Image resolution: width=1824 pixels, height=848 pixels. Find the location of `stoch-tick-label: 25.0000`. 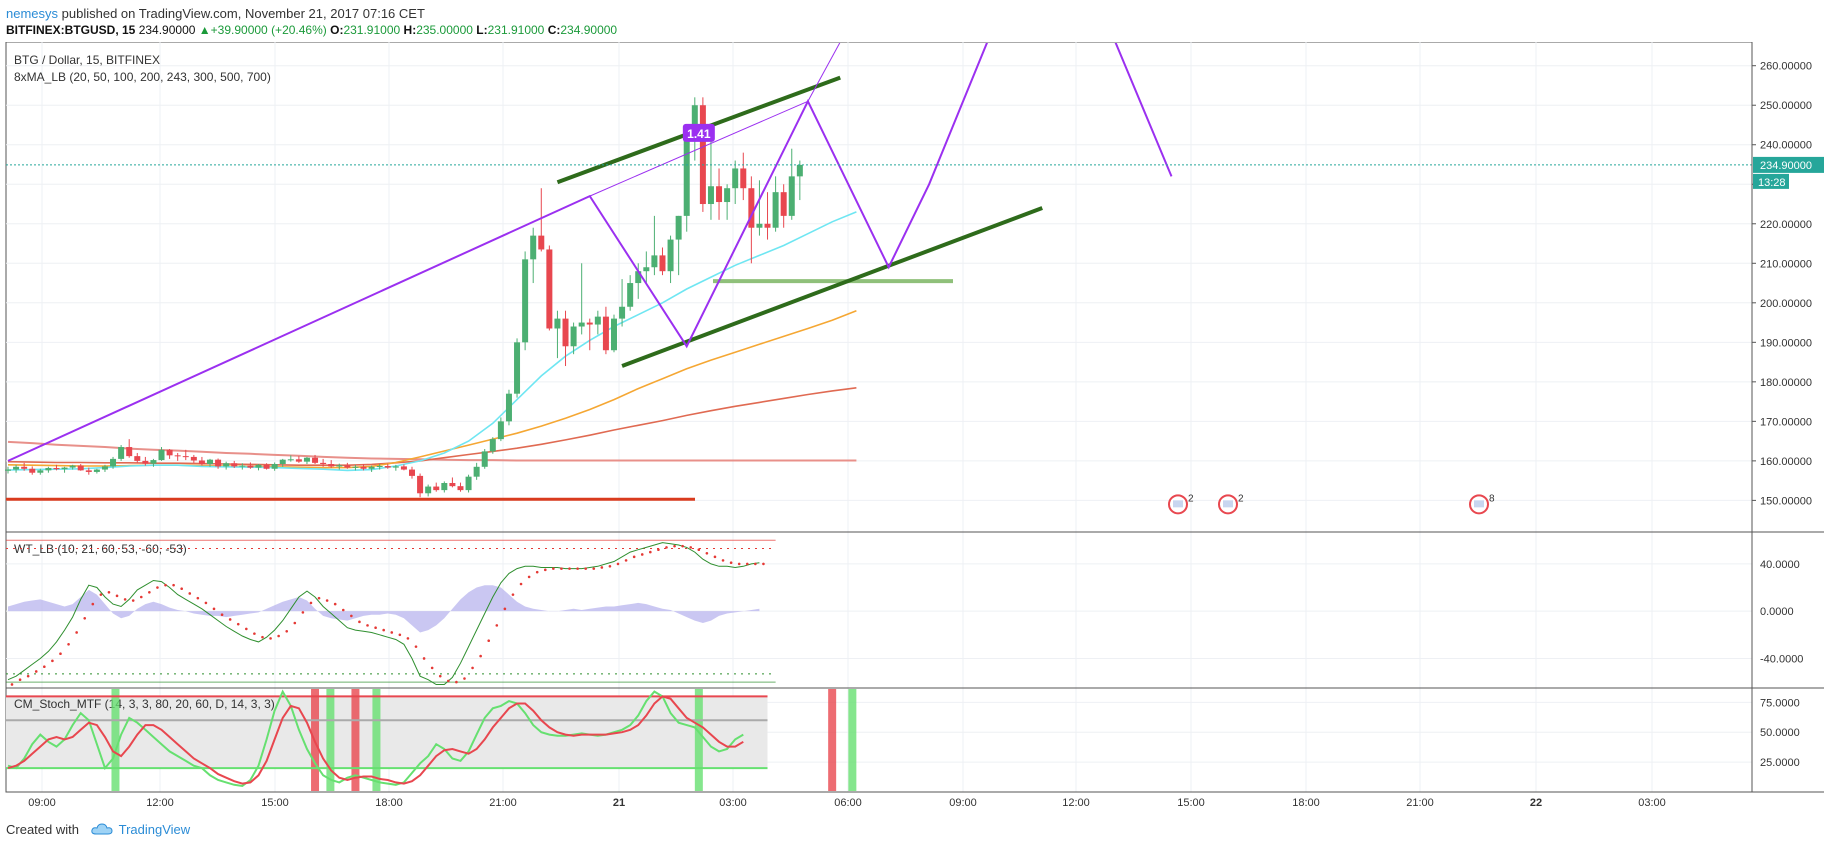

stoch-tick-label: 25.0000 is located at coordinates (1780, 763).